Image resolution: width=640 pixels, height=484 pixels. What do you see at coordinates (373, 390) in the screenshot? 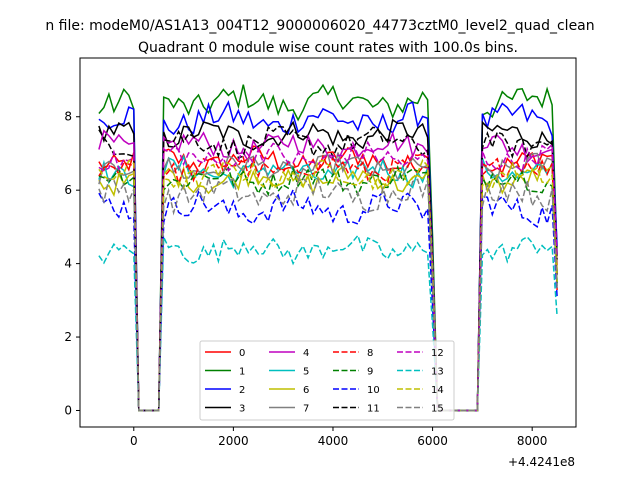
I see `legend-label: 10` at bounding box center [373, 390].